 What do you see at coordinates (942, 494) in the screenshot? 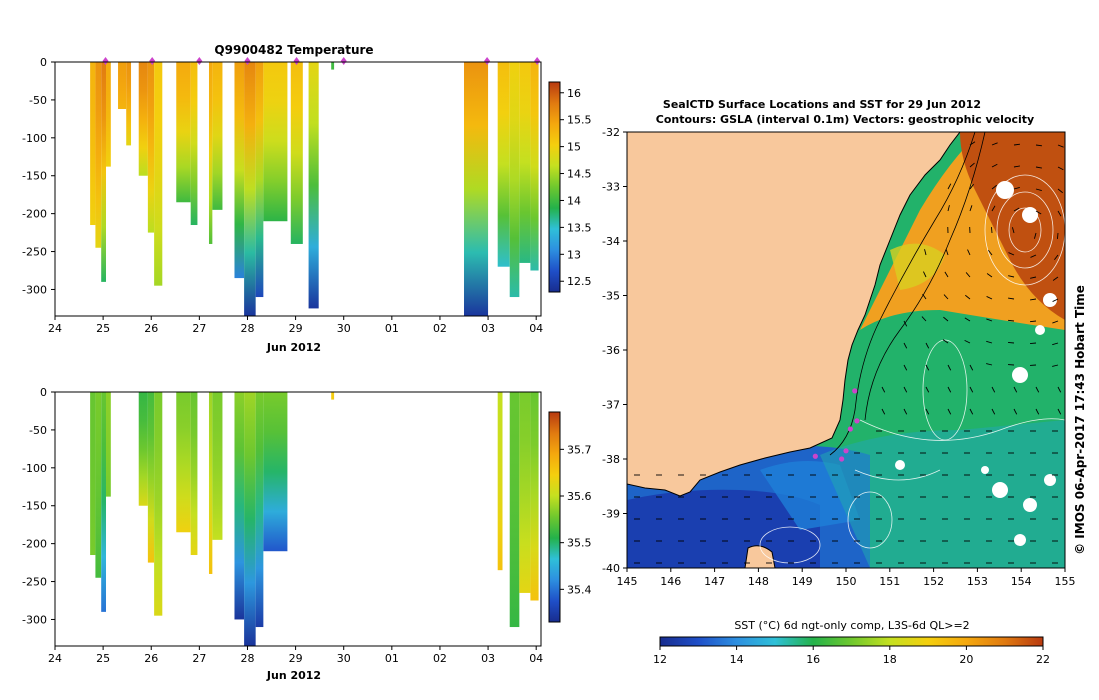
I see `ocean-mid-band` at bounding box center [942, 494].